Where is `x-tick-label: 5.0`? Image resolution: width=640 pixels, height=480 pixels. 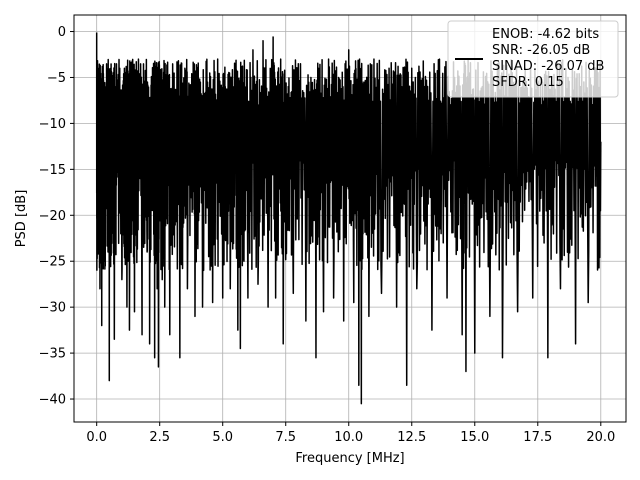
x-tick-label: 5.0 is located at coordinates (222, 437).